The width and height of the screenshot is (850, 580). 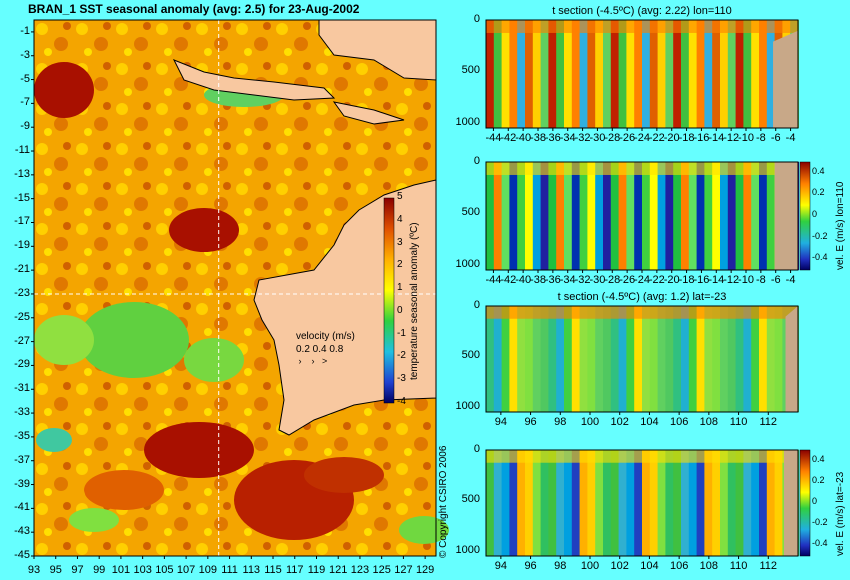 I want to click on map-x-tick-label: 107, so click(x=186, y=570).